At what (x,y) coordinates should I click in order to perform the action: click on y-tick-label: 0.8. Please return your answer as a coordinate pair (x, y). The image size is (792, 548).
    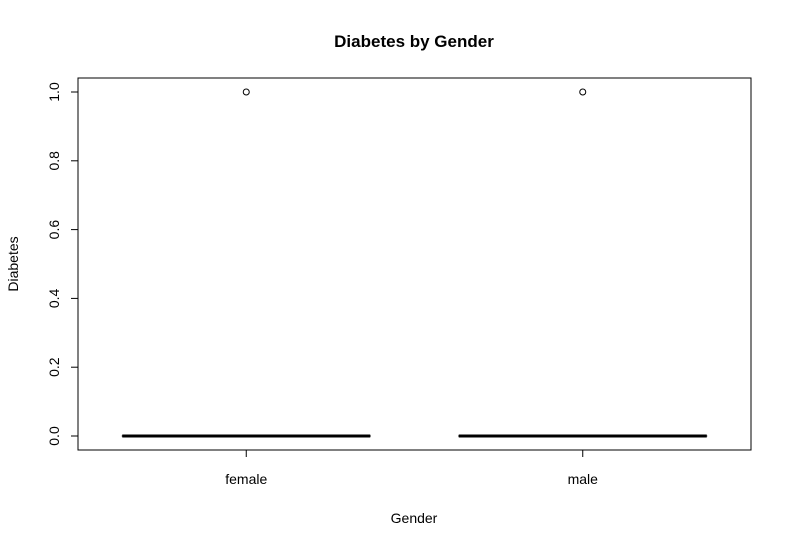
    Looking at the image, I should click on (54, 161).